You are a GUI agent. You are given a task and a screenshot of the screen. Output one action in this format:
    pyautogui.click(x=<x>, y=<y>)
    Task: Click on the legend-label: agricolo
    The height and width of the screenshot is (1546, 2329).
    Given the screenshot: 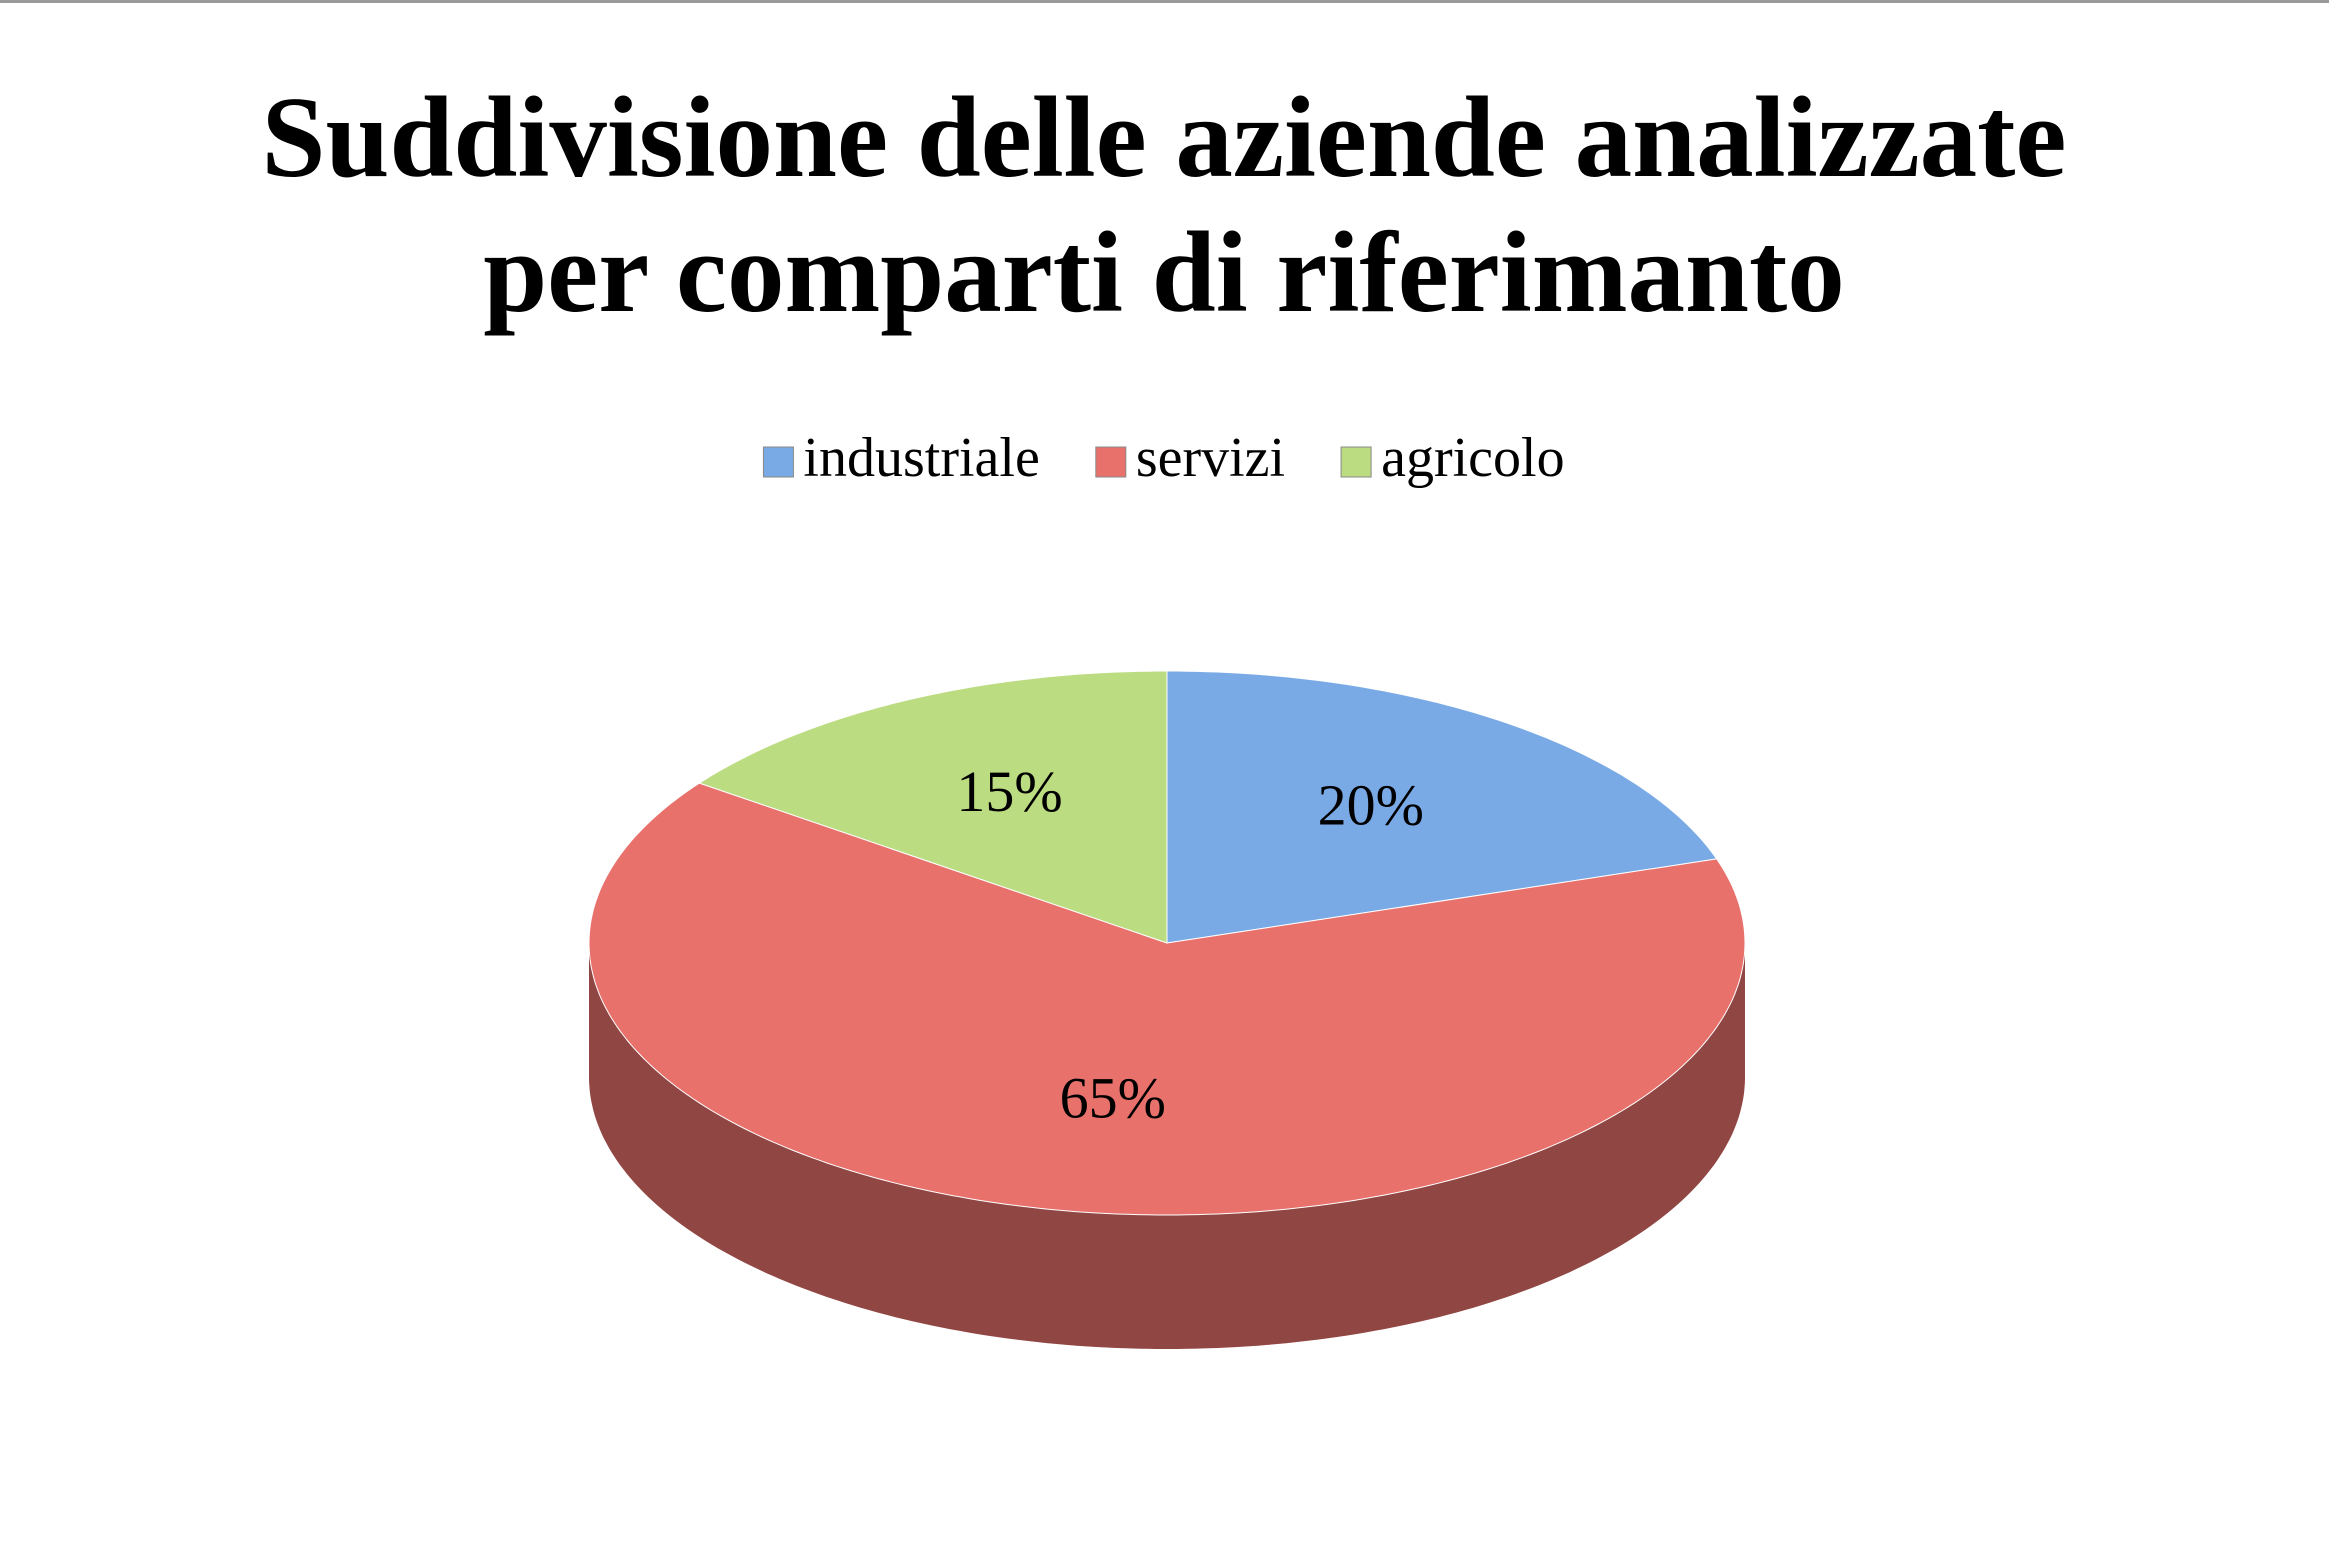 What is the action you would take?
    pyautogui.click(x=1472, y=458)
    